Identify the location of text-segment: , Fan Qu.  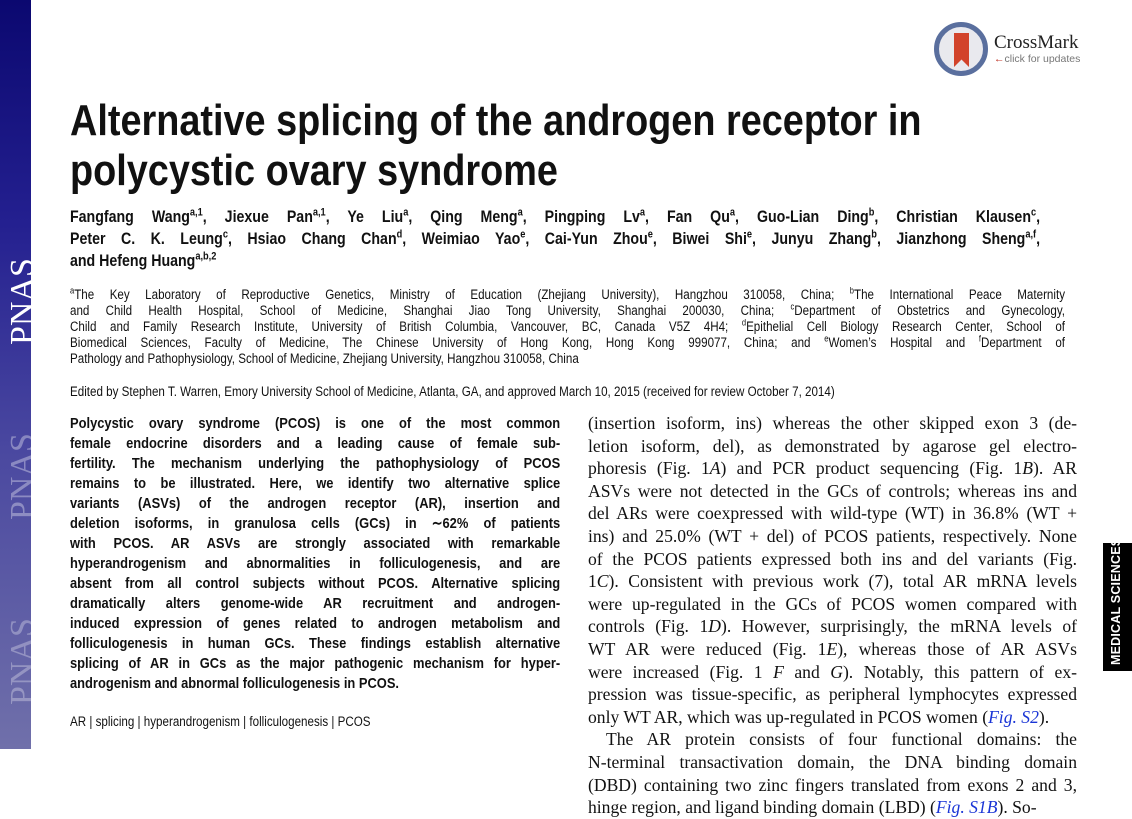
(687, 217).